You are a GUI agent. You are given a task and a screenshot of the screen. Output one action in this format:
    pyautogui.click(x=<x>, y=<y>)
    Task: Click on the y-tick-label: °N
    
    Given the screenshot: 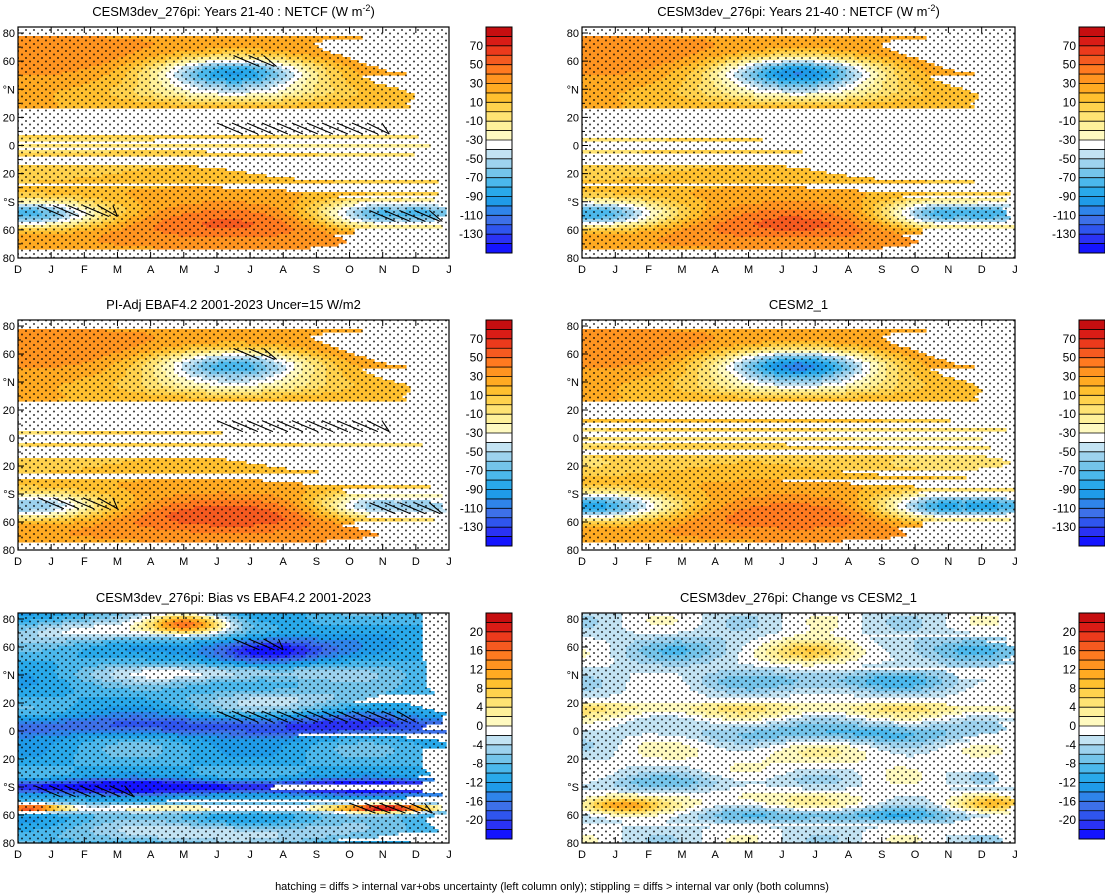 What is the action you would take?
    pyautogui.click(x=573, y=90)
    